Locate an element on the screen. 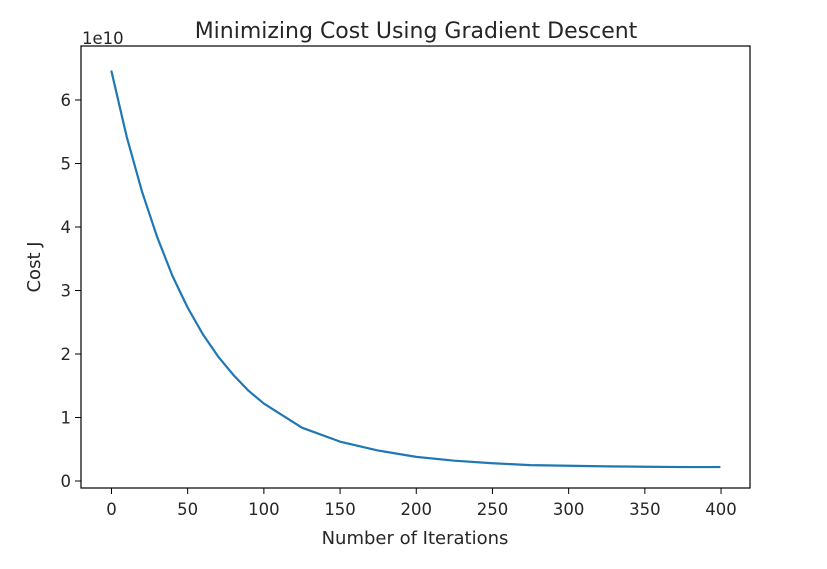  x-tick-label: 400 is located at coordinates (721, 509).